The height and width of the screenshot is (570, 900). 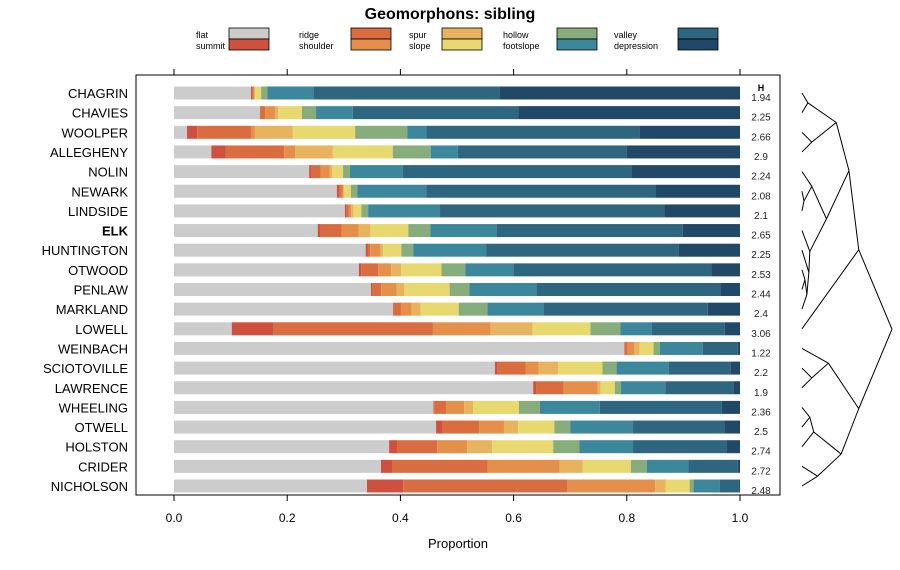 What do you see at coordinates (418, 35) in the screenshot?
I see `legend-label-spur: spur` at bounding box center [418, 35].